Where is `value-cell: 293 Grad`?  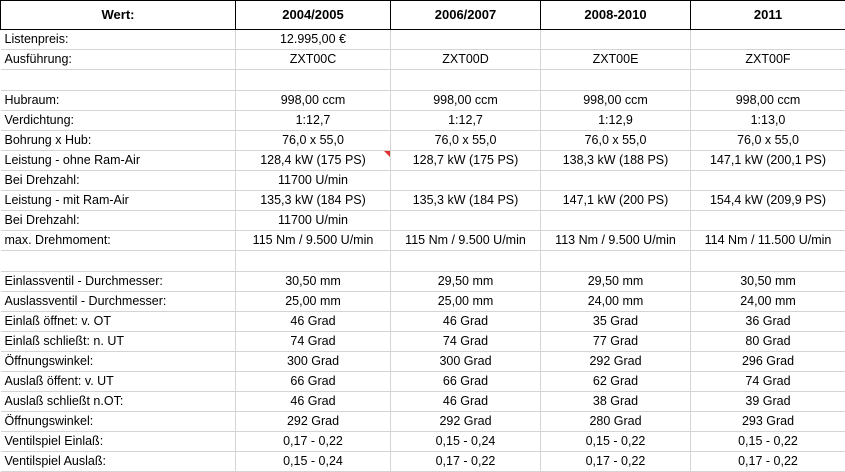 value-cell: 293 Grad is located at coordinates (768, 422).